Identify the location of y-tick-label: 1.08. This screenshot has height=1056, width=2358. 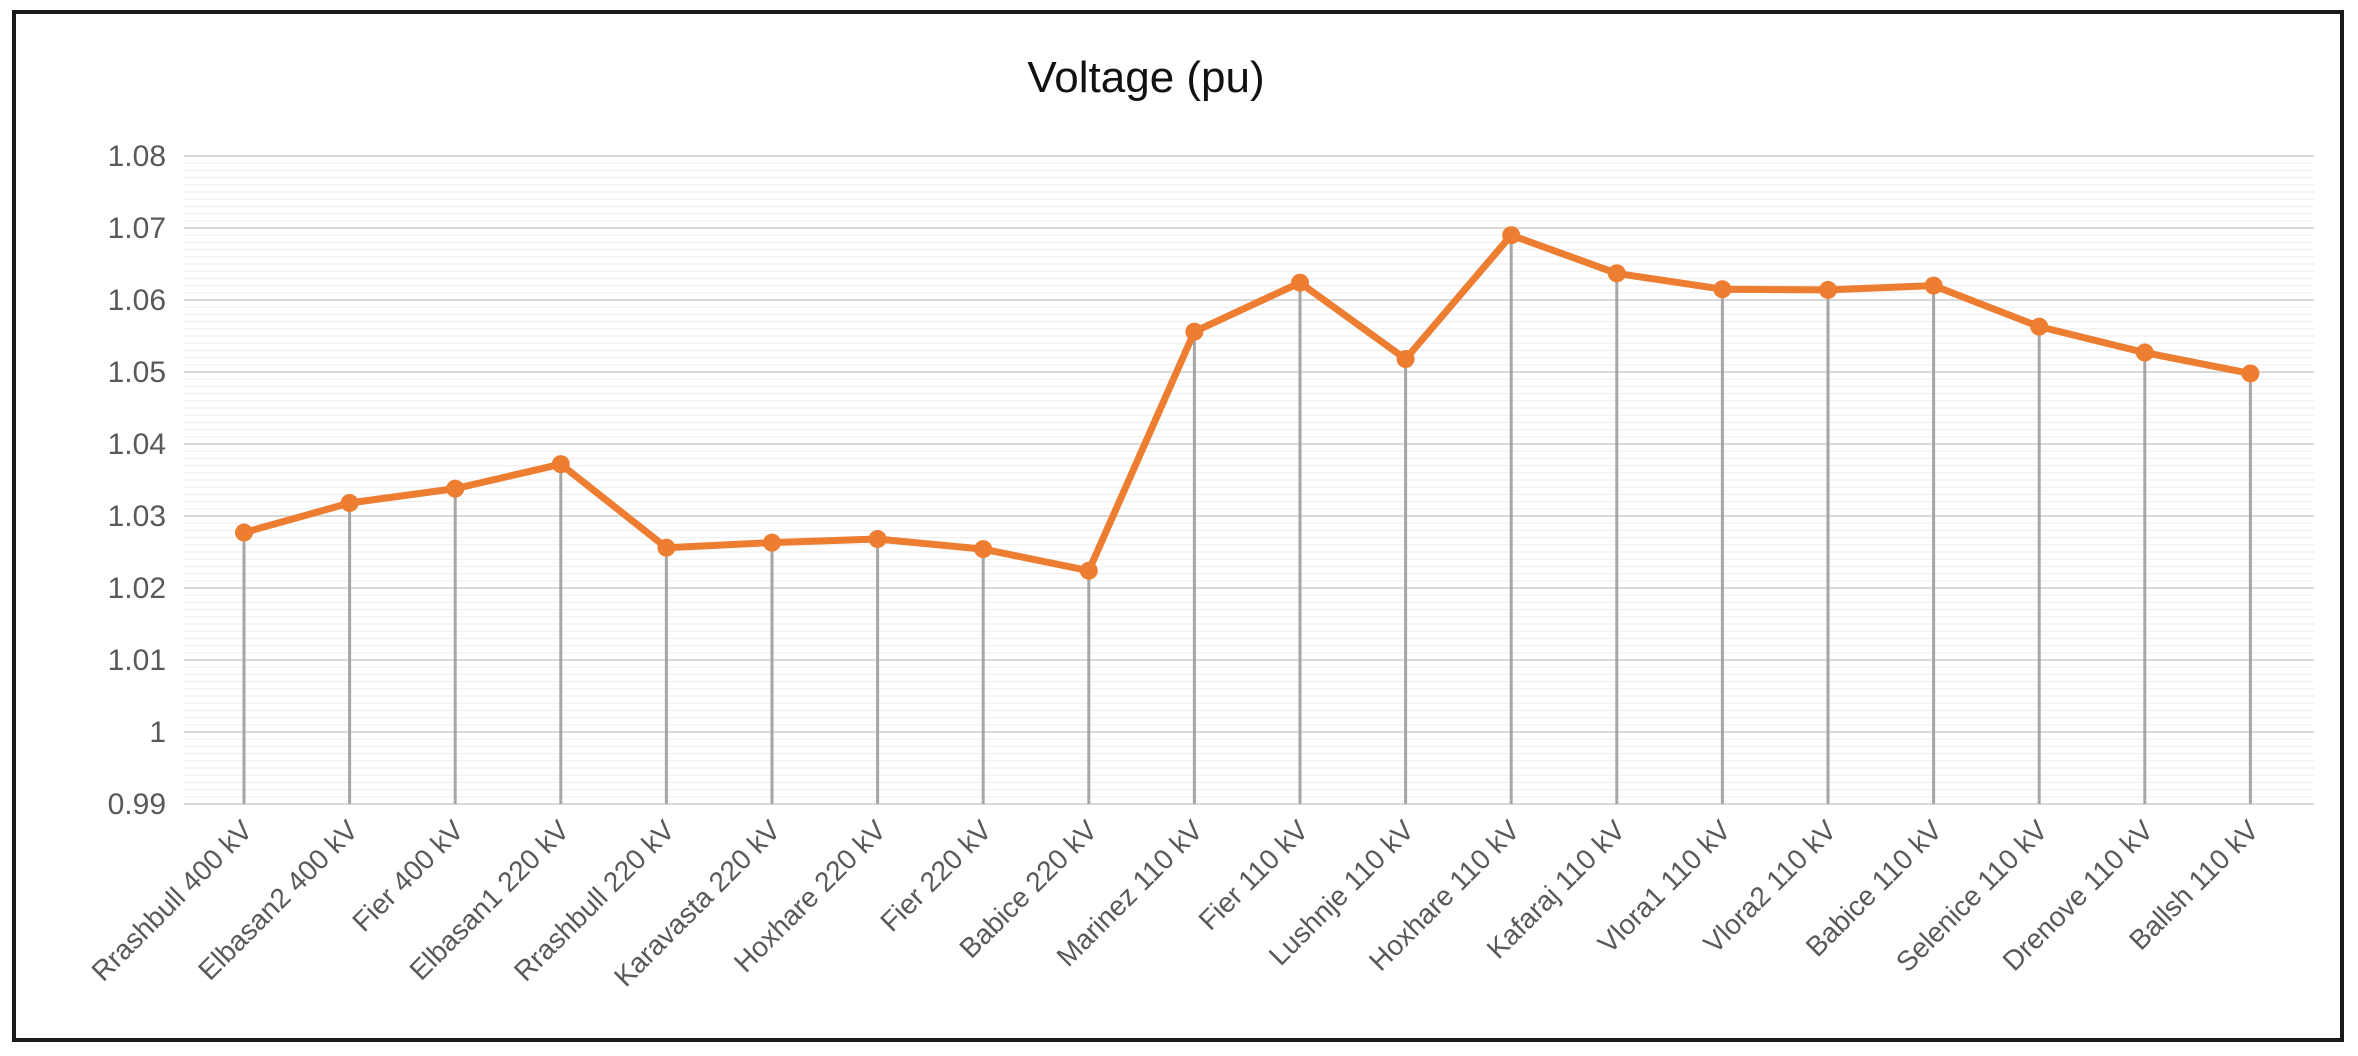
(137, 156).